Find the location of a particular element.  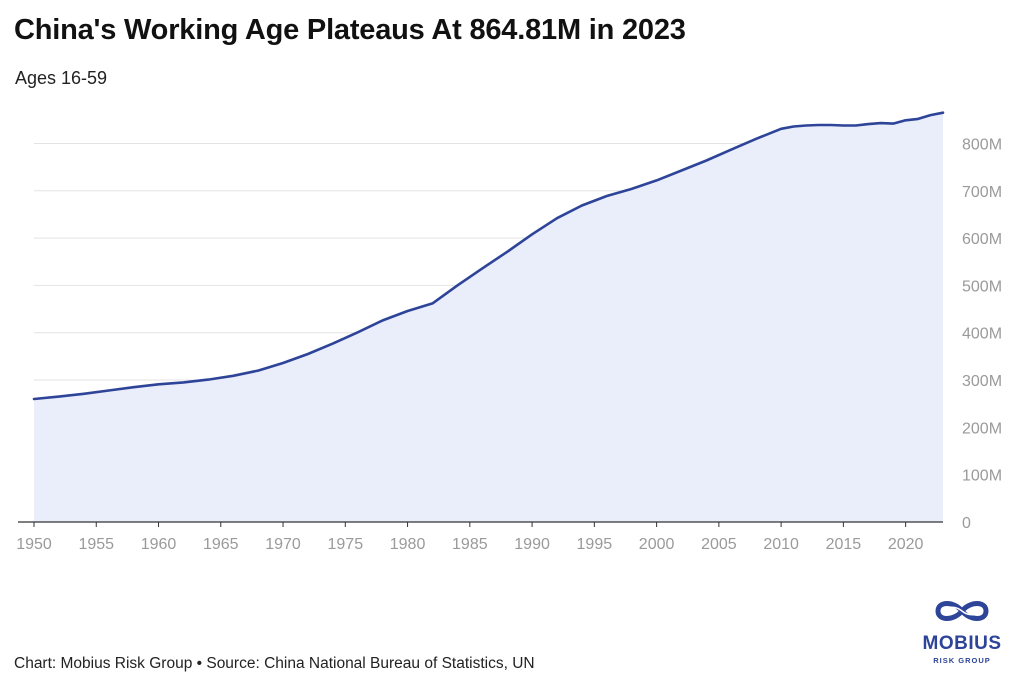

chart-subtitle: Ages 16-59 is located at coordinates (61, 78).